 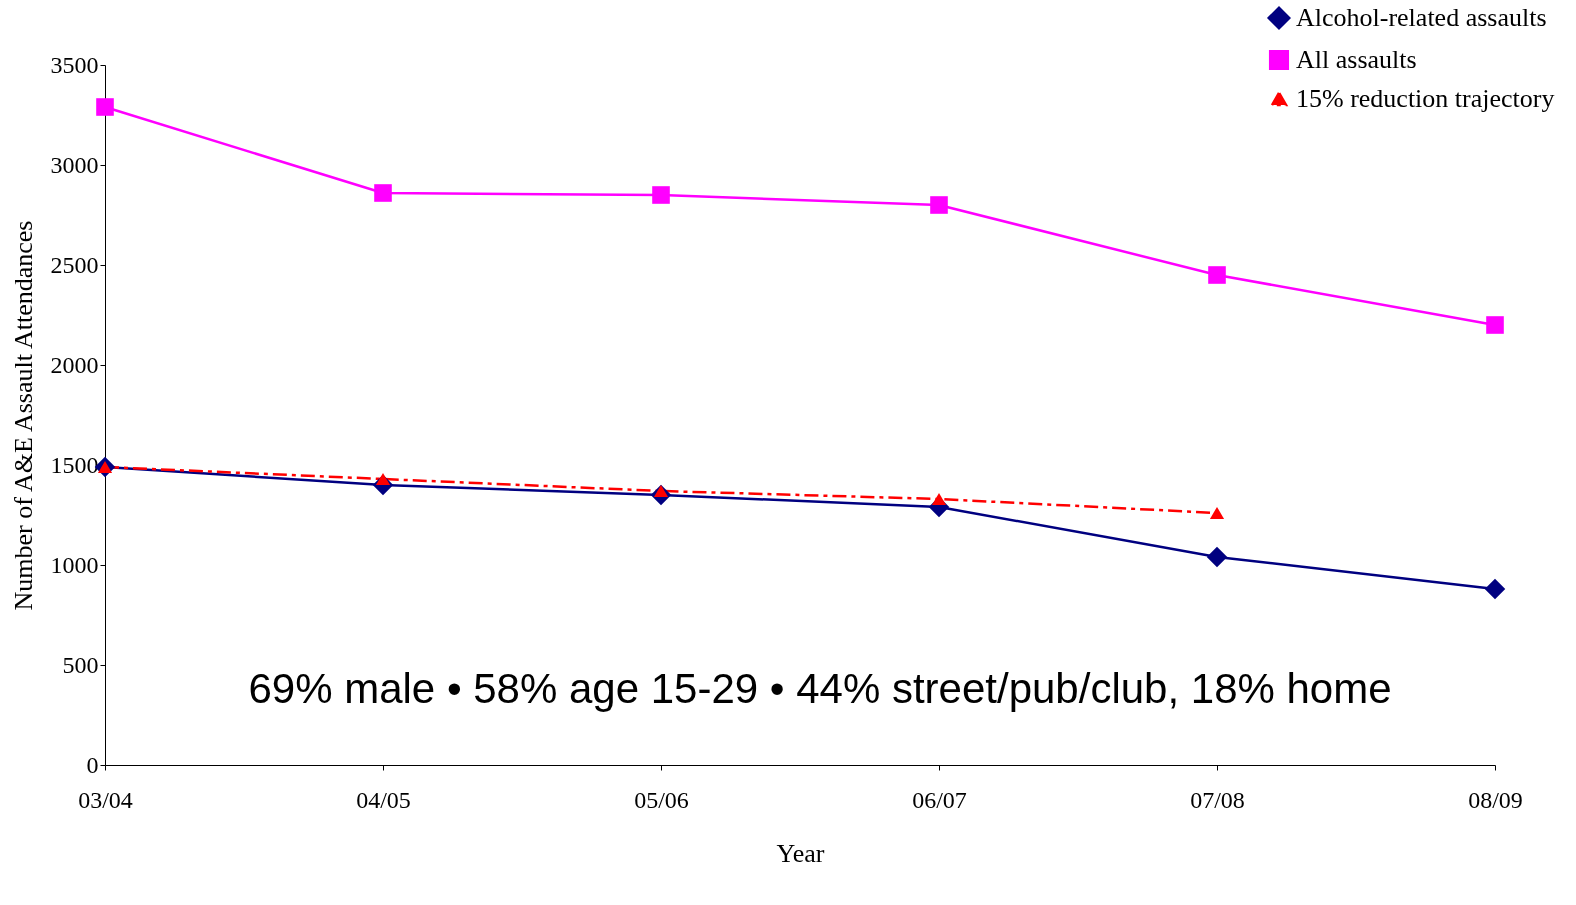 I want to click on legend-label: Alcohol-related assaults, so click(x=1421, y=17).